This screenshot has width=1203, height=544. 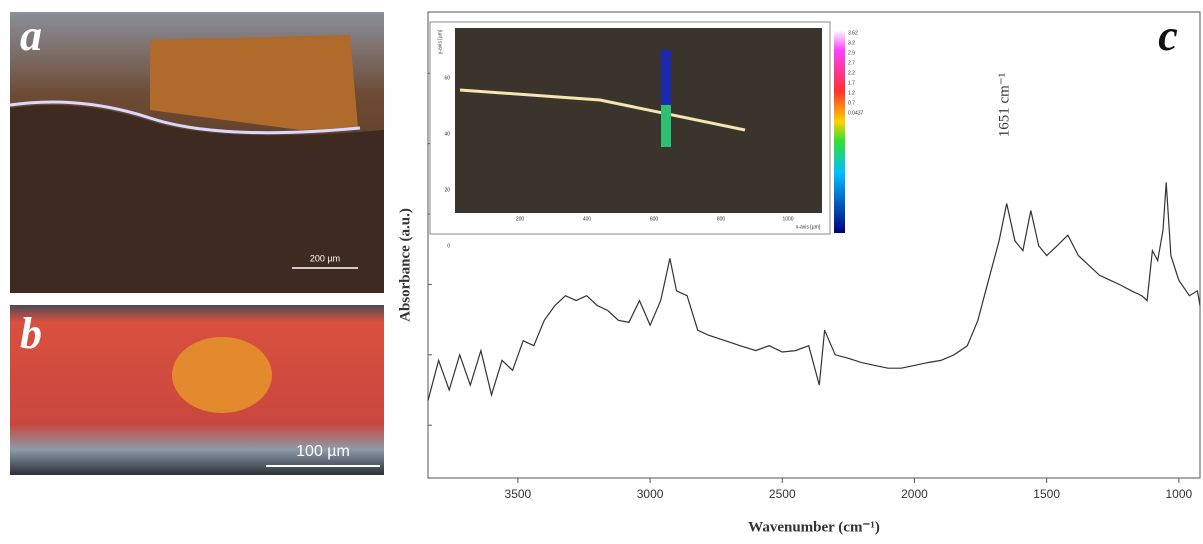 What do you see at coordinates (839, 131) in the screenshot?
I see `colorbar` at bounding box center [839, 131].